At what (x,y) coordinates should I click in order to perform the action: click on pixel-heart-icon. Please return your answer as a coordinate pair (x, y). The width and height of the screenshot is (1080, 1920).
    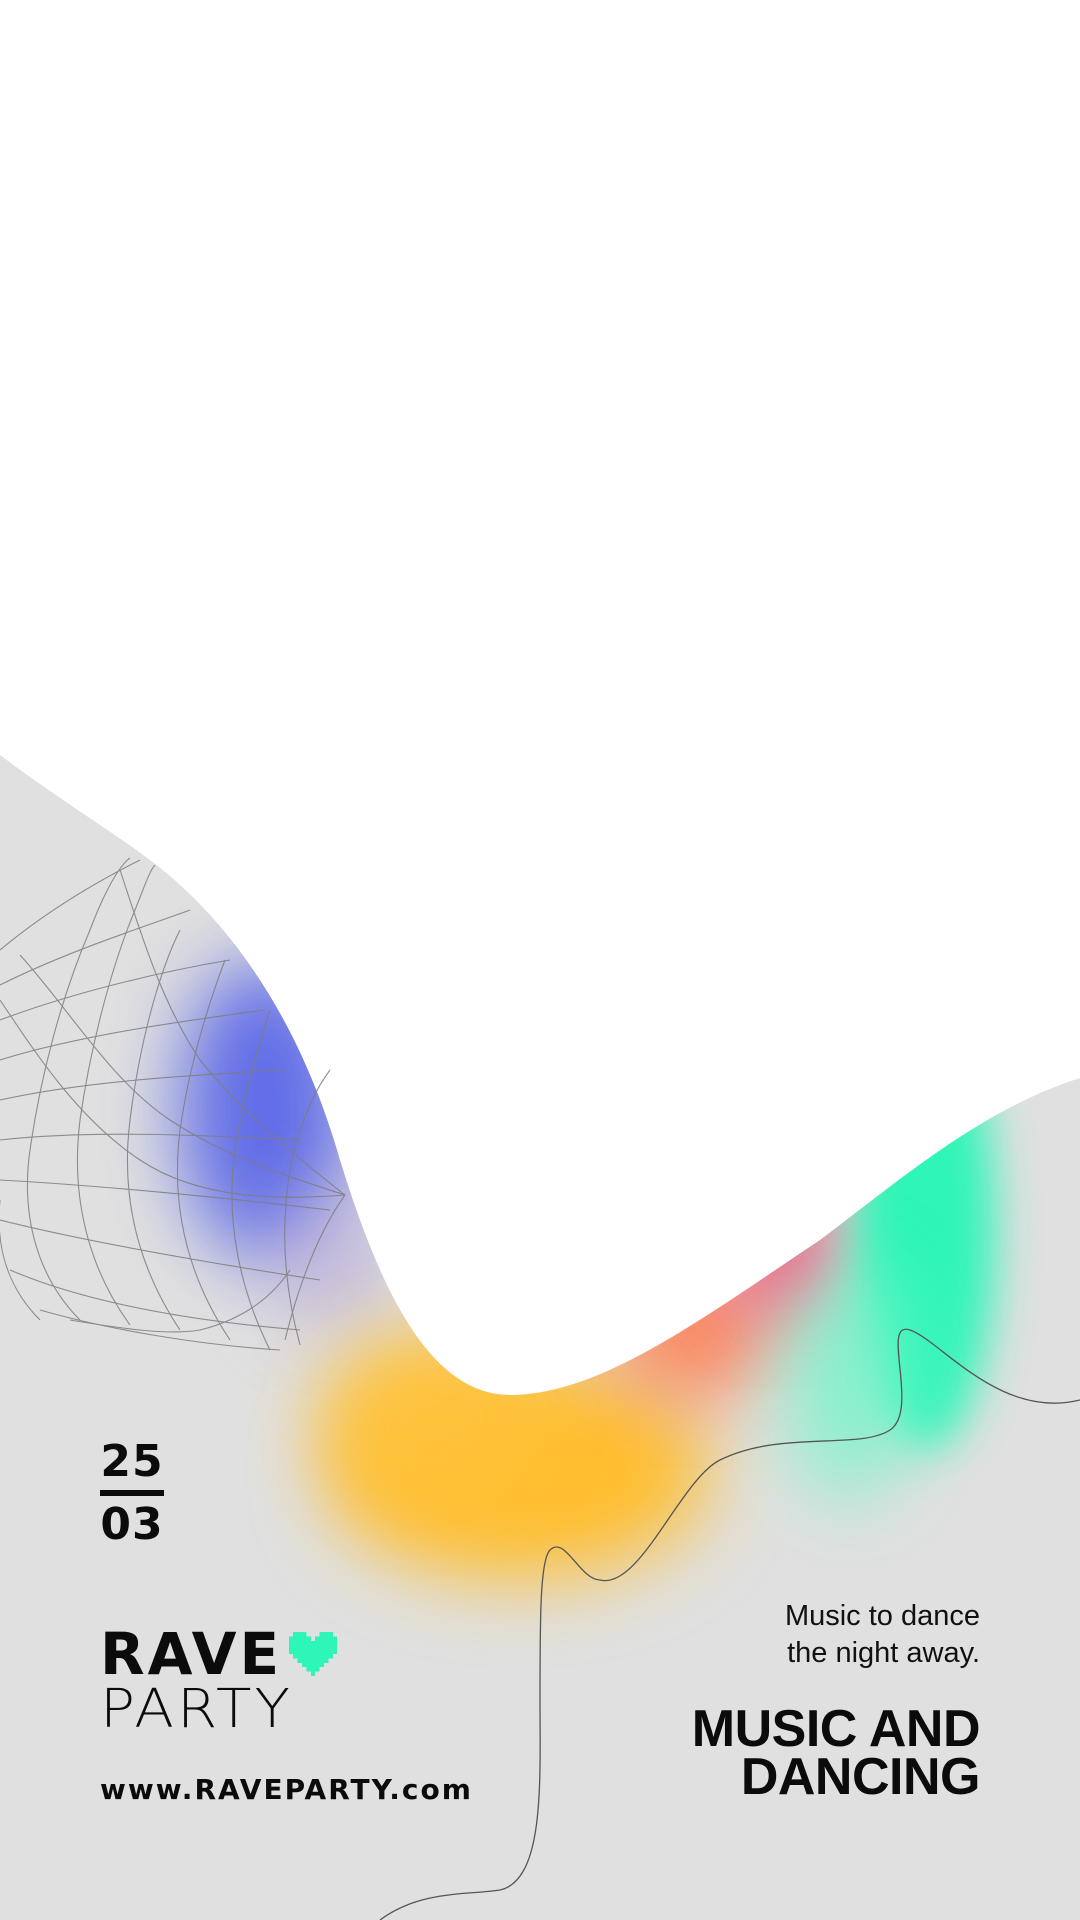
    Looking at the image, I should click on (313, 1654).